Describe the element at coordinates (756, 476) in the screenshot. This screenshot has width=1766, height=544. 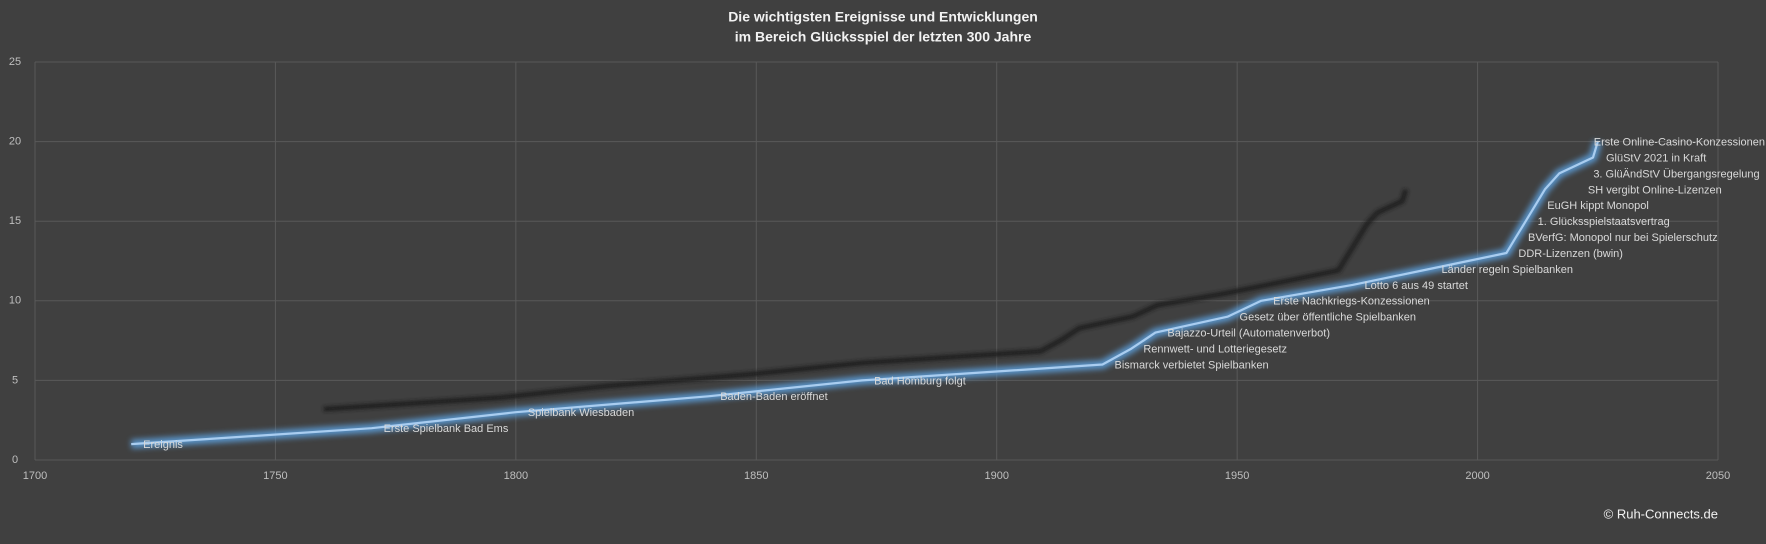
I see `x-tick-label: 1850` at that location.